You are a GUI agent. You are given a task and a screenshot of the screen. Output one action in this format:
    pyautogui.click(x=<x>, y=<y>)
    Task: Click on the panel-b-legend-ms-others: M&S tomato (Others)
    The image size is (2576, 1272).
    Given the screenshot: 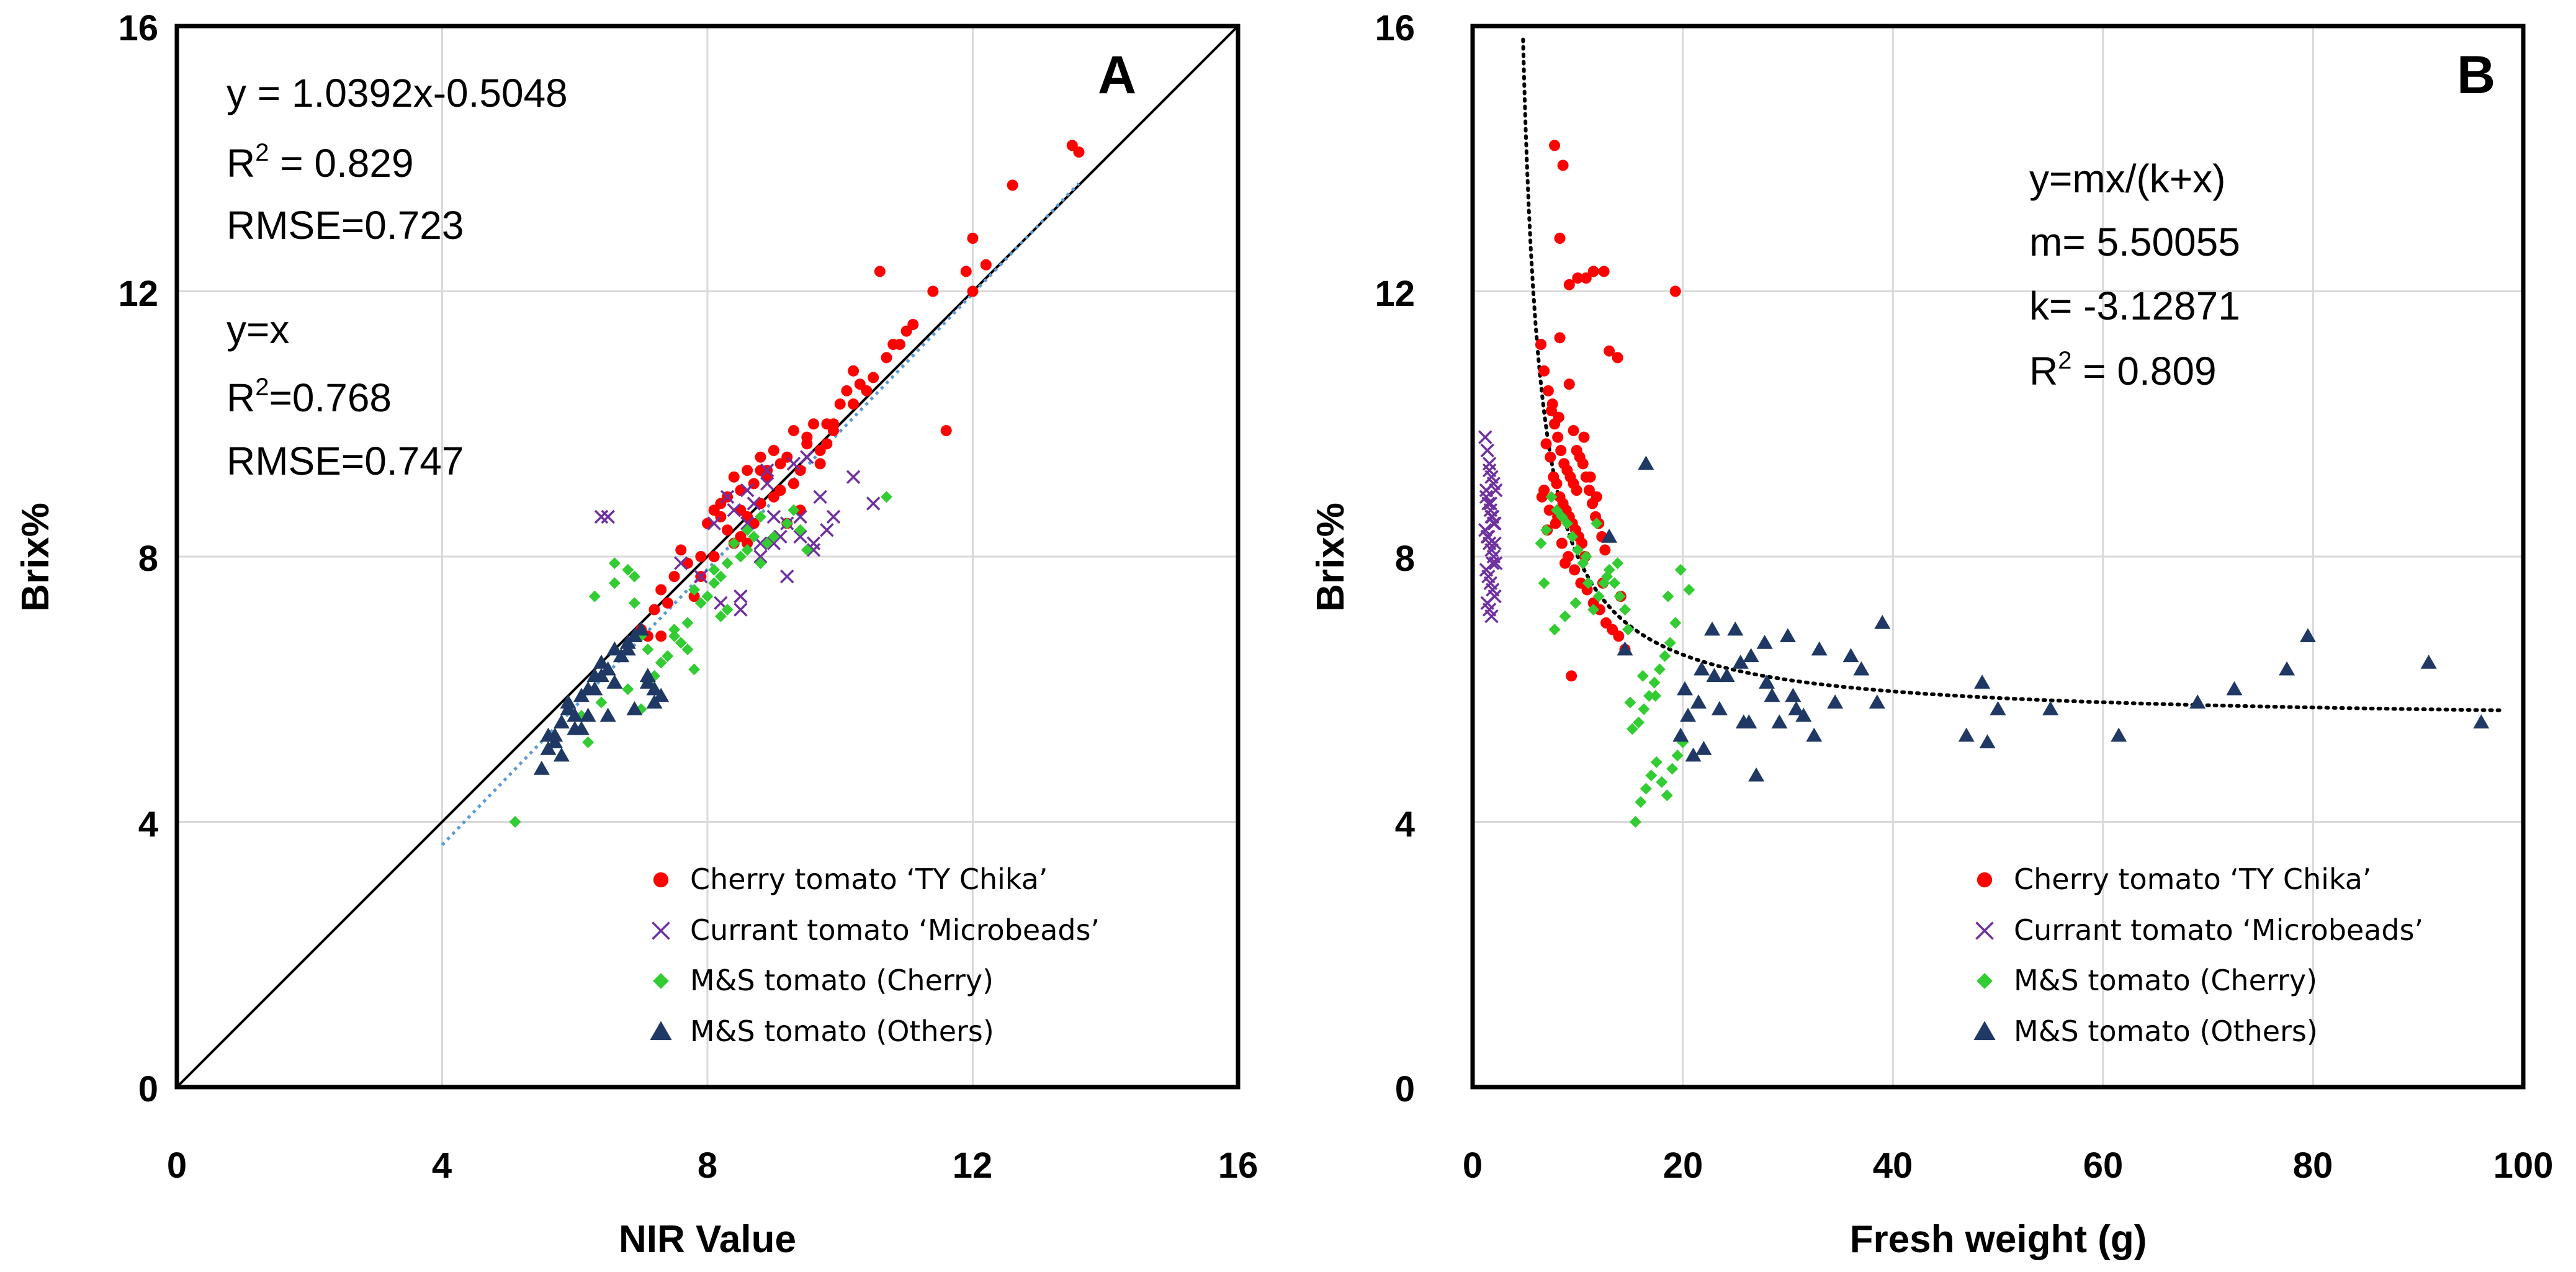 What is the action you would take?
    pyautogui.click(x=2166, y=1031)
    